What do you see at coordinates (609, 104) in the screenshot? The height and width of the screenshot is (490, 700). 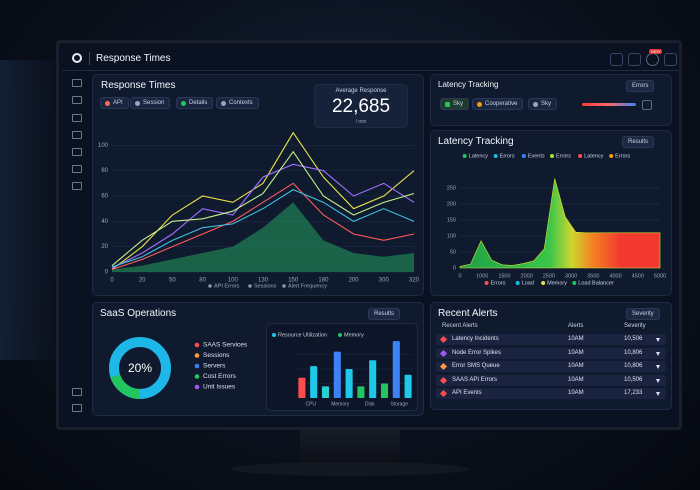 I see `range-slider` at bounding box center [609, 104].